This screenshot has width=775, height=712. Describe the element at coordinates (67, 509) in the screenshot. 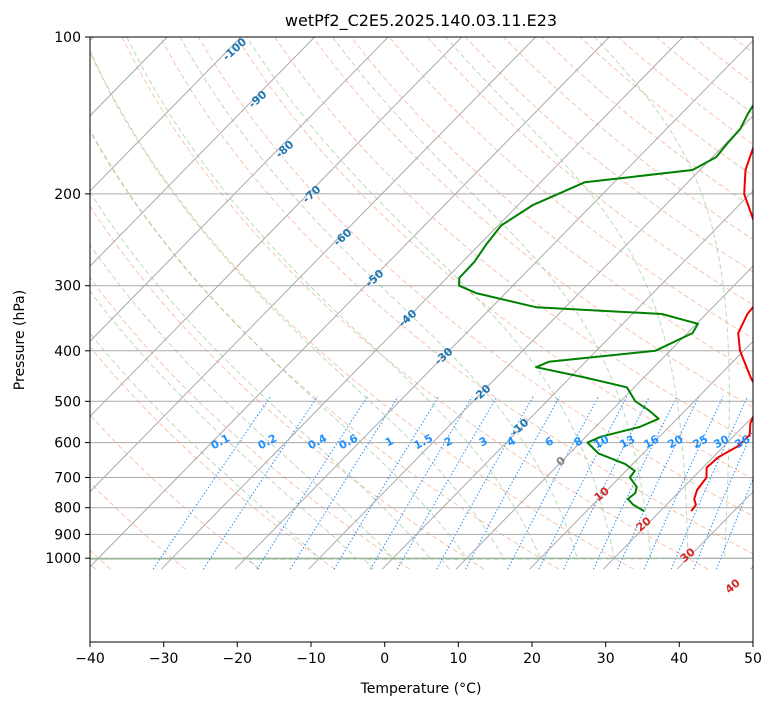

I see `y-tick-label: 800` at that location.